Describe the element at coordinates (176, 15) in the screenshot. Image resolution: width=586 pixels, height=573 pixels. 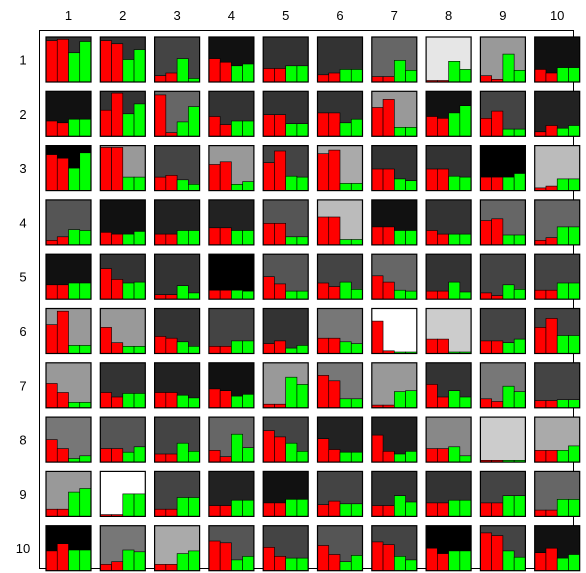
I see `column-label: 3` at that location.